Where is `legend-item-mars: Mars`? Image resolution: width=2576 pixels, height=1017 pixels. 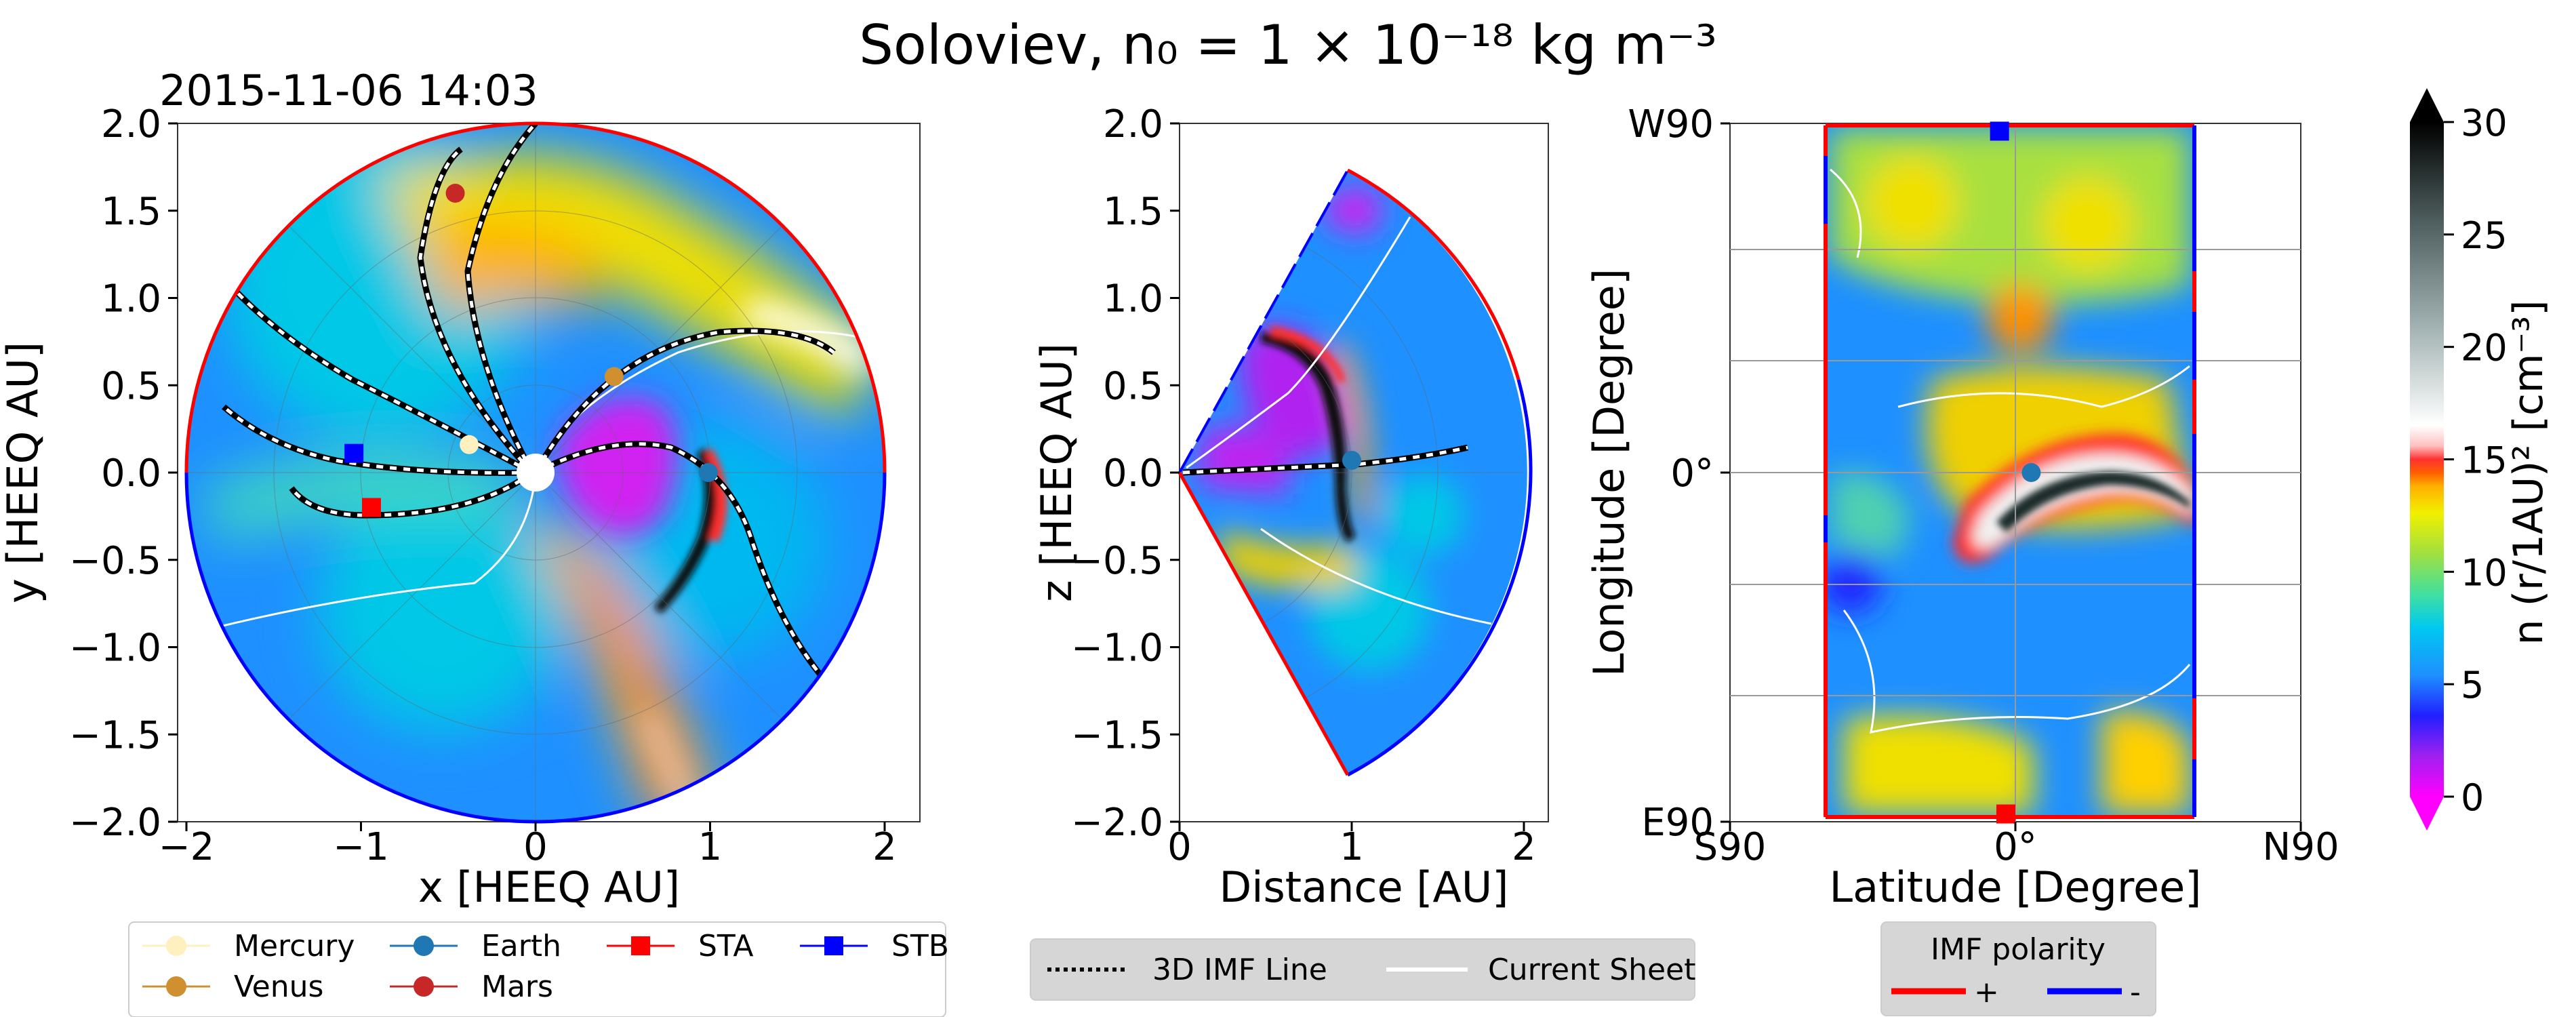
legend-item-mars: Mars is located at coordinates (471, 987).